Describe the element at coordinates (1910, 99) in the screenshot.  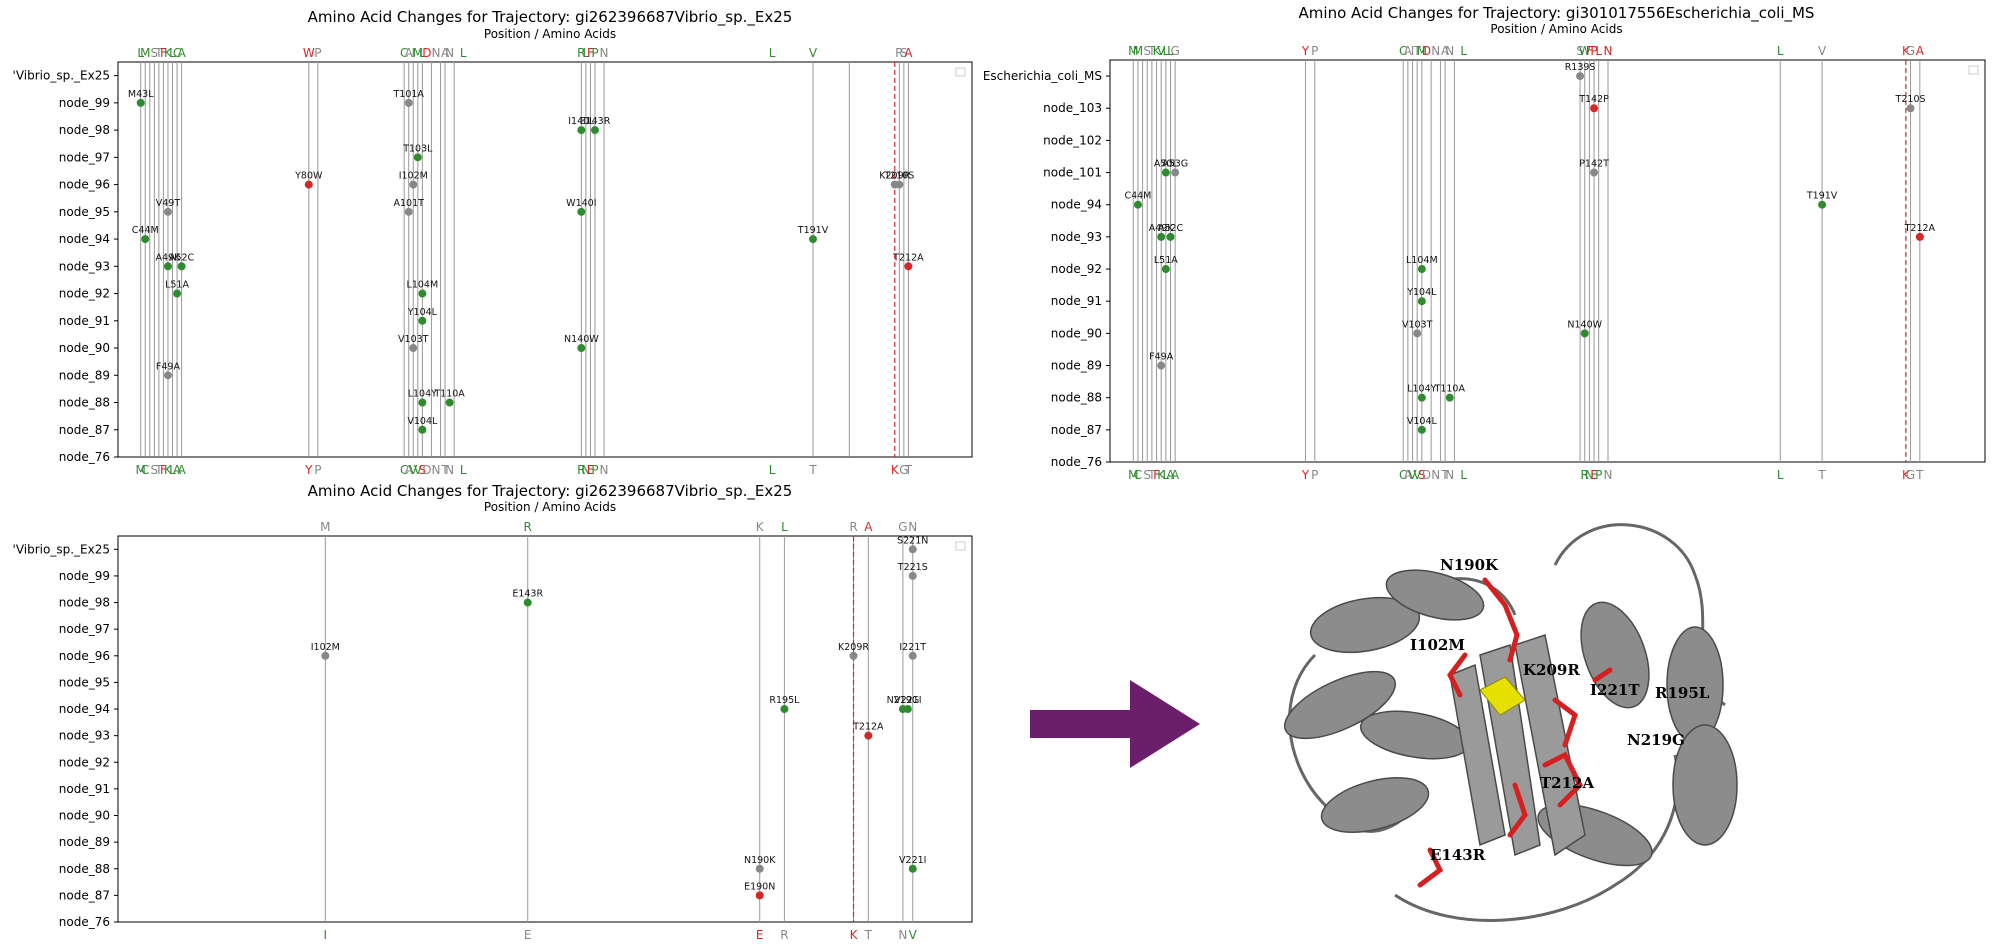
I see `mutation-label: T210S` at that location.